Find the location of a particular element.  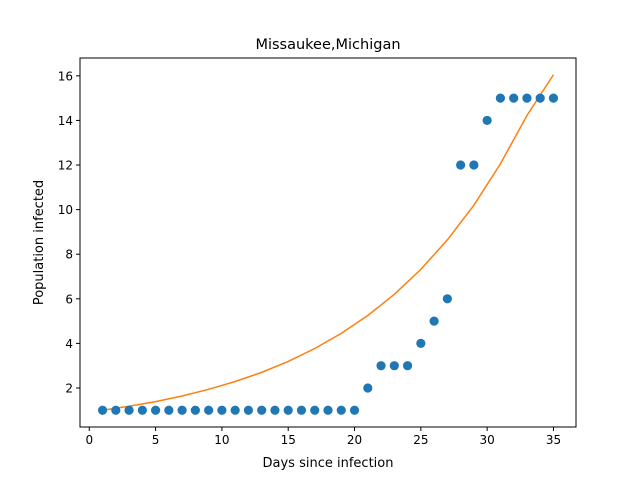

x-tick-label: 25 is located at coordinates (420, 440).